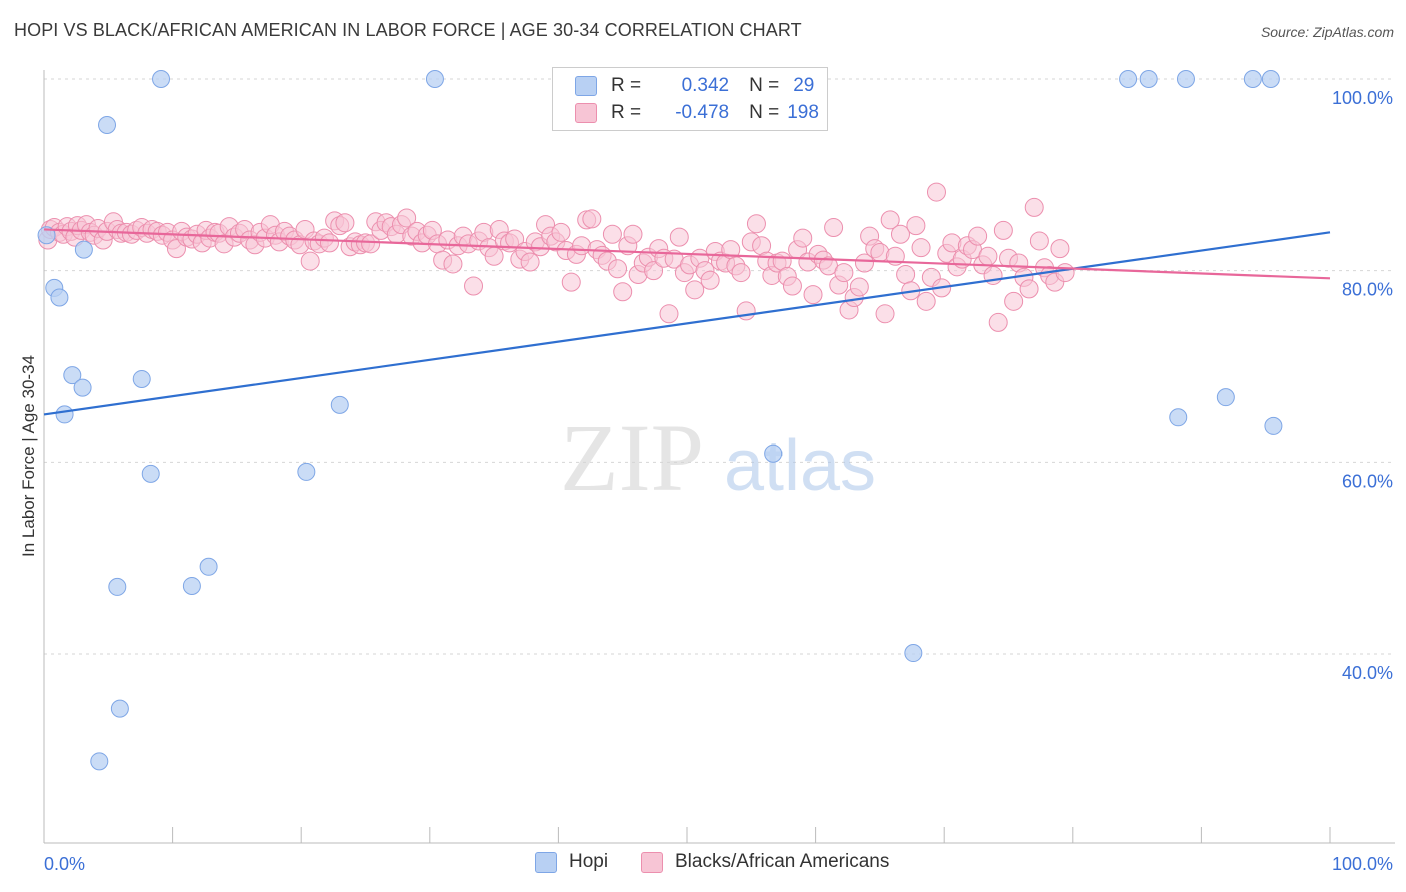  I want to click on watermark-atlas: atlas, so click(800, 466).